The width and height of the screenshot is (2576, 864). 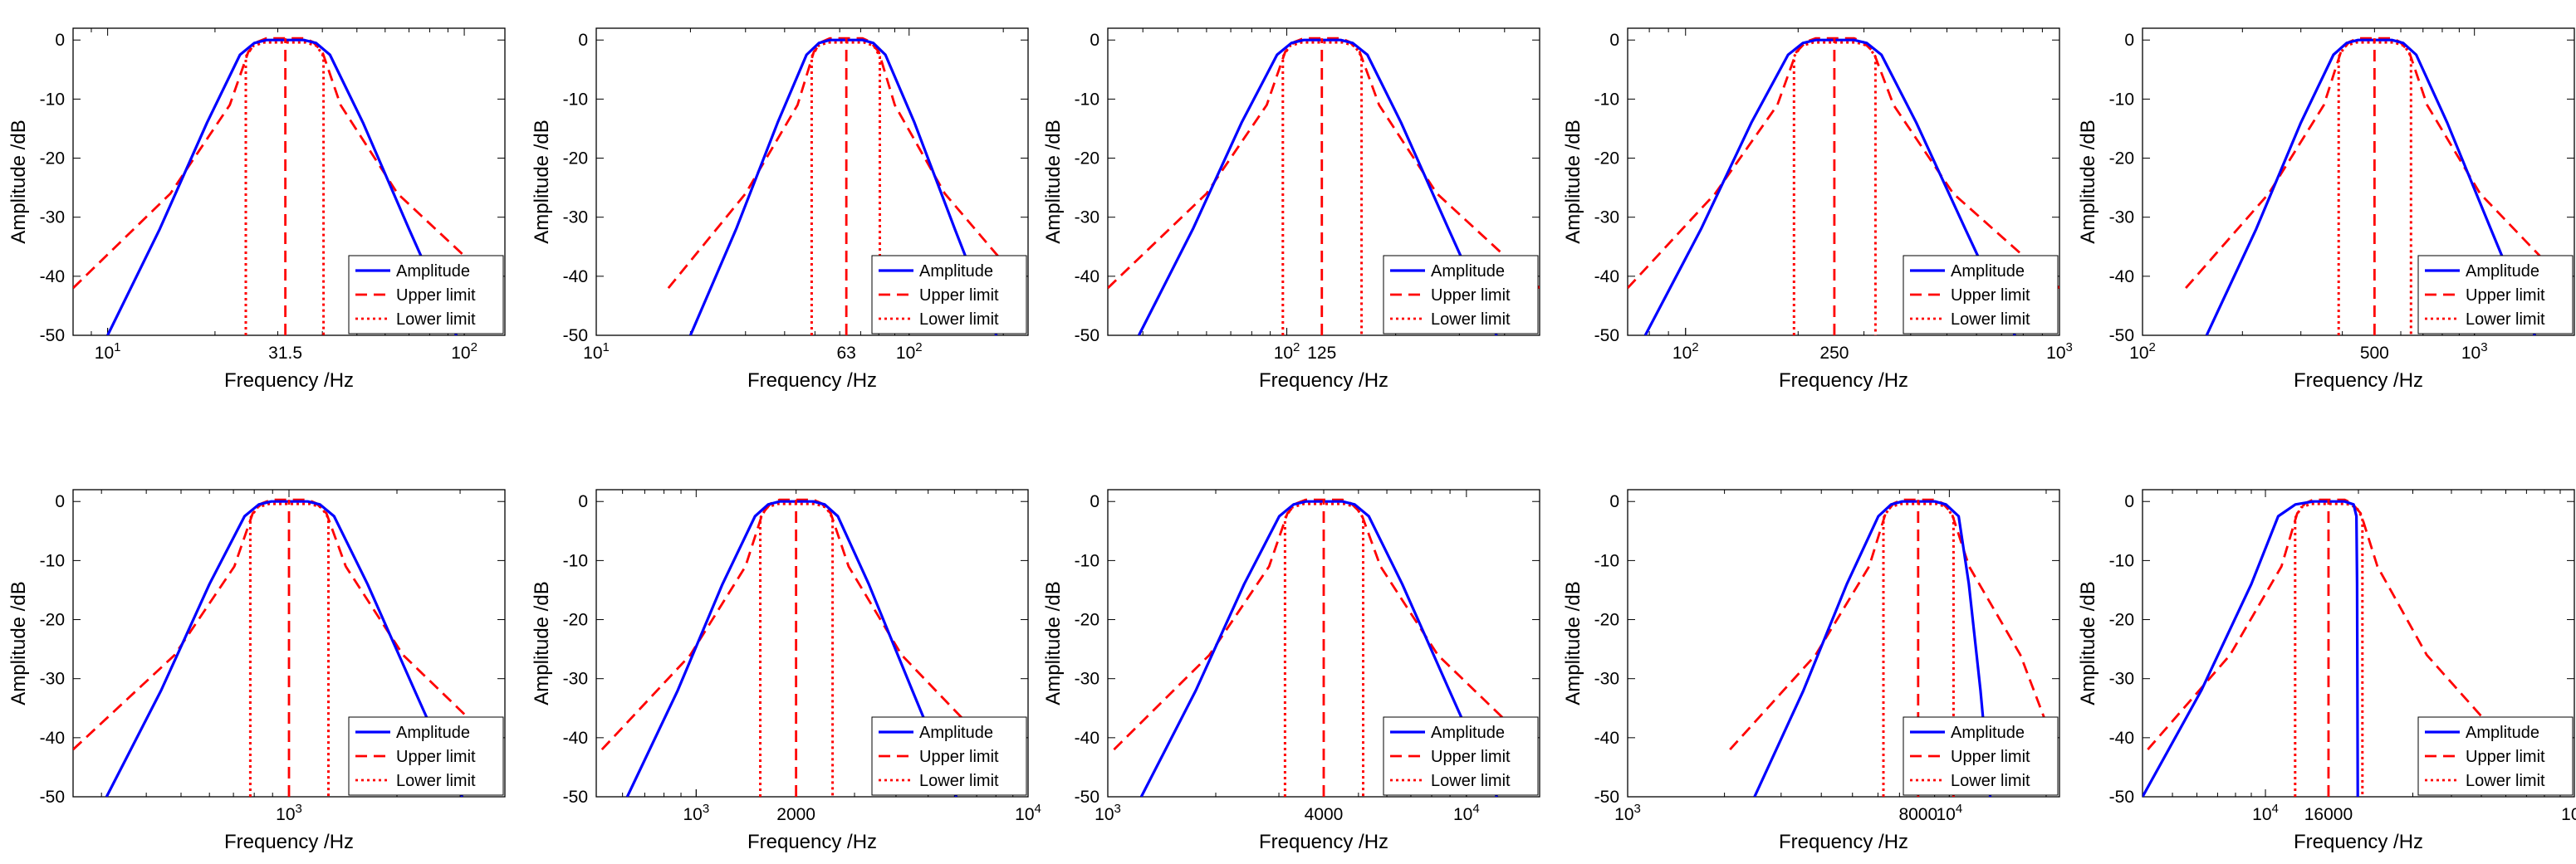 What do you see at coordinates (2329, 814) in the screenshot?
I see `x-tick-label: 16000` at bounding box center [2329, 814].